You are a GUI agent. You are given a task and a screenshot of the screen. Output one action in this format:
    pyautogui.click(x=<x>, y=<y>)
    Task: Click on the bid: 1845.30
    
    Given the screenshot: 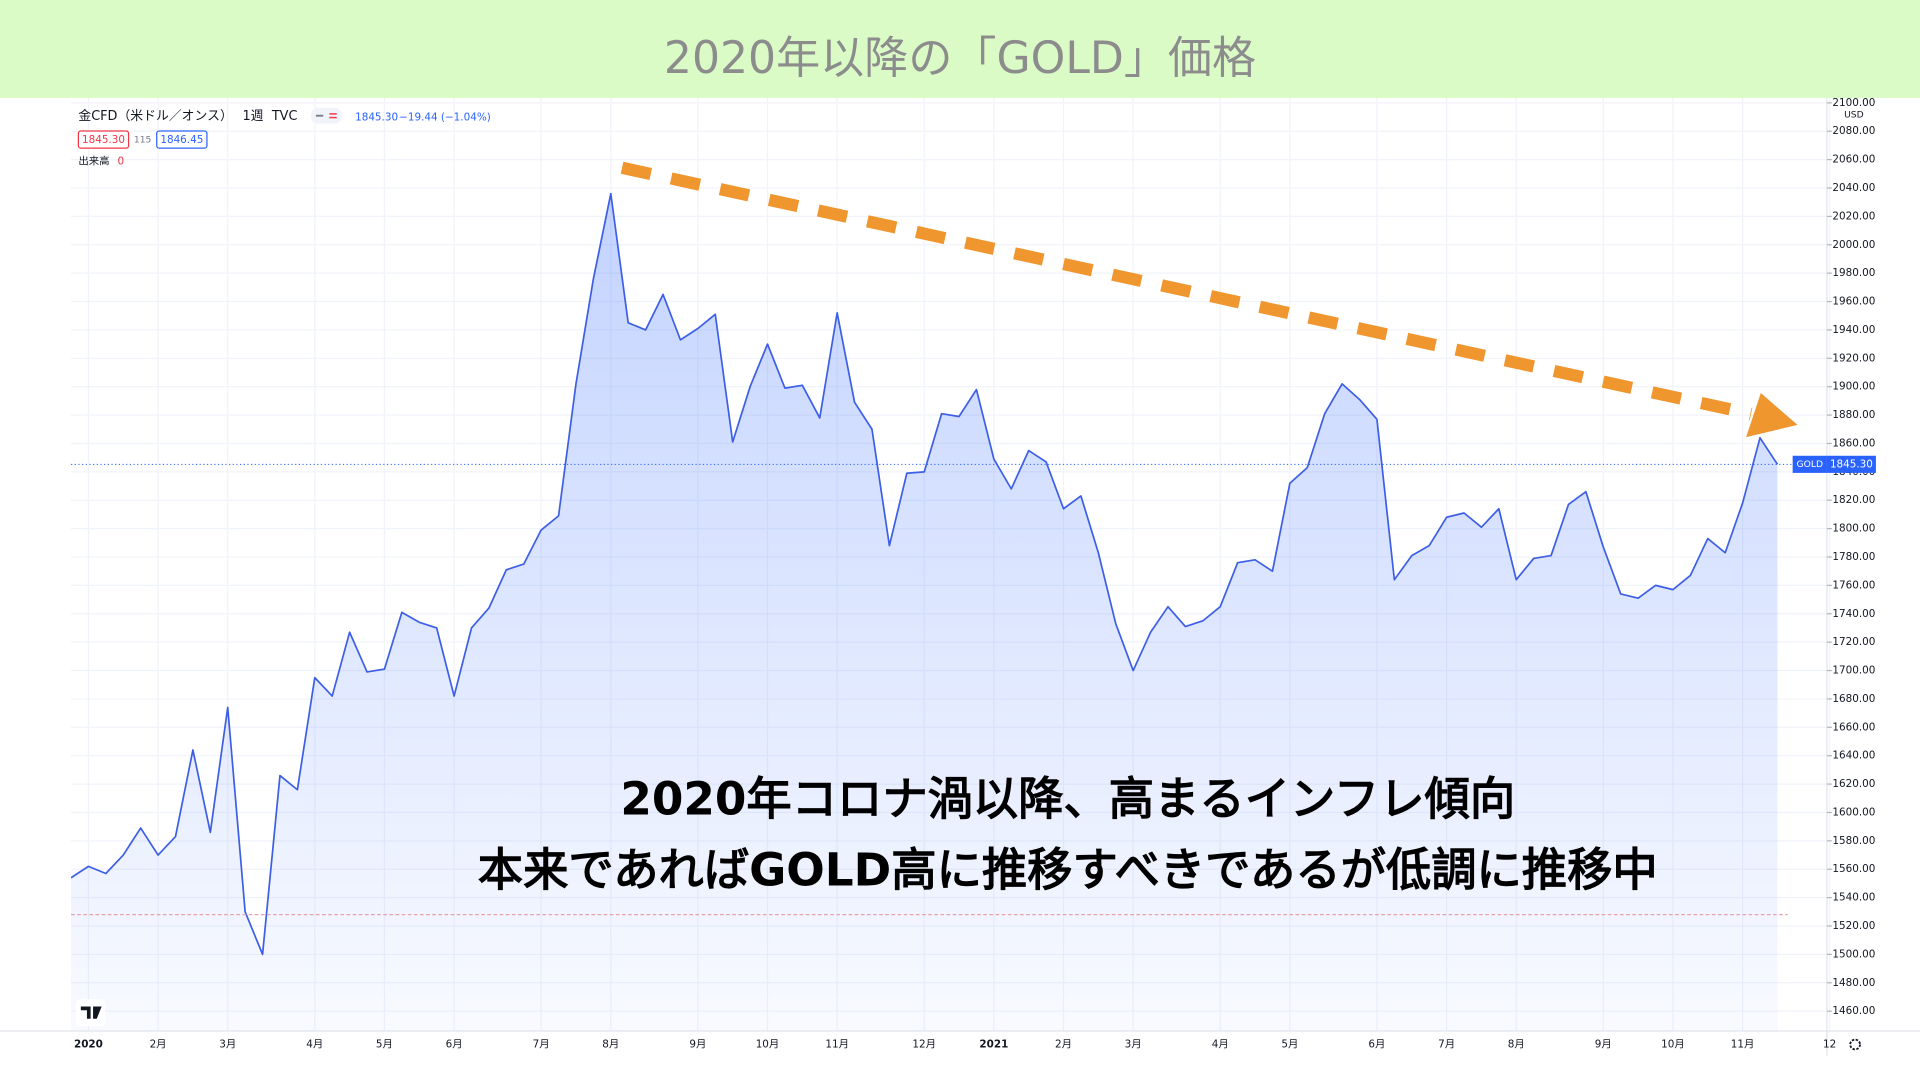 What is the action you would take?
    pyautogui.click(x=103, y=140)
    